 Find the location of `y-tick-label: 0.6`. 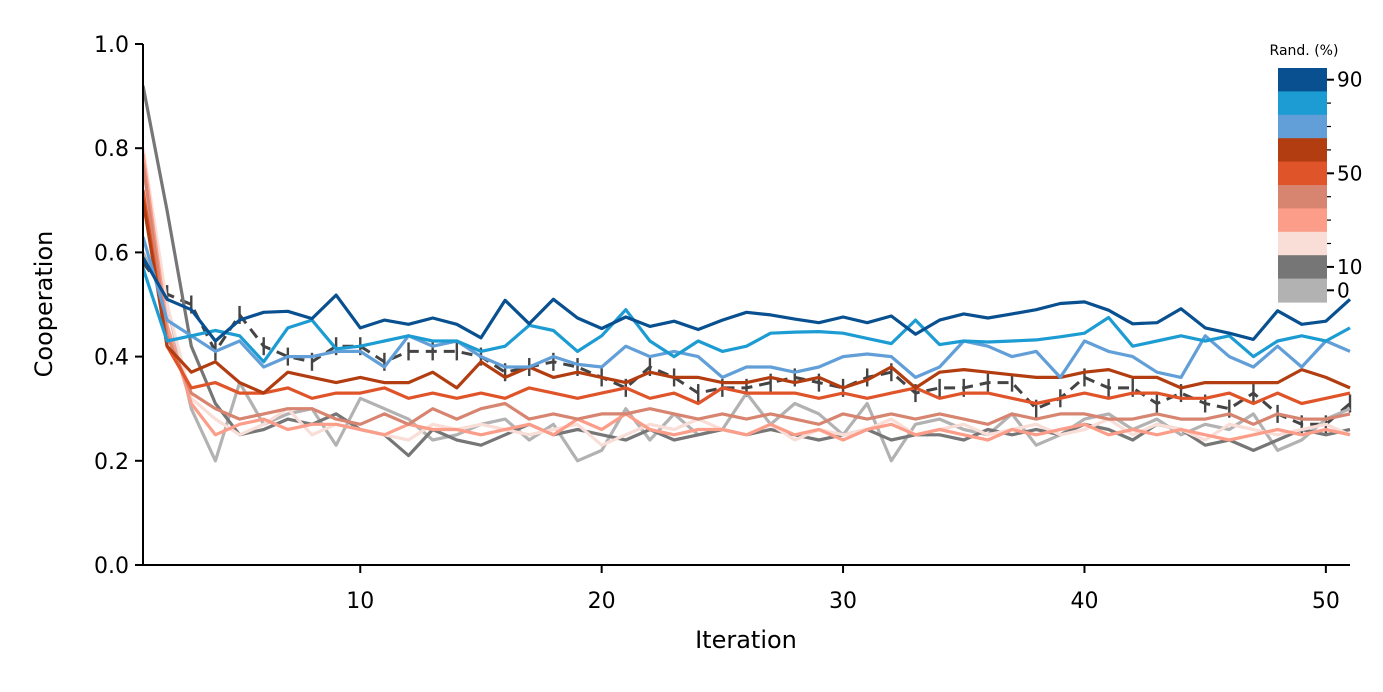

y-tick-label: 0.6 is located at coordinates (111, 253).